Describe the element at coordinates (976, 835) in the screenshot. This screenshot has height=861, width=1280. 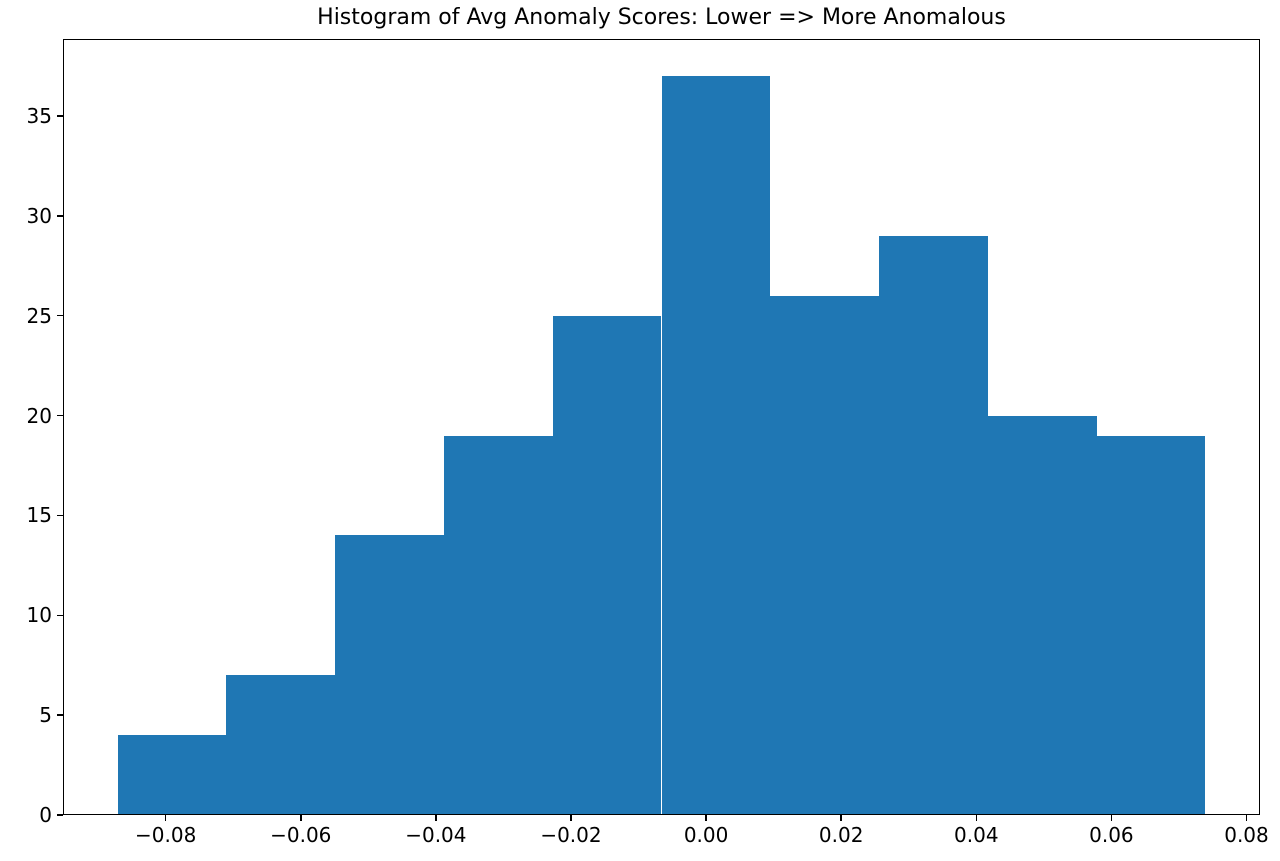
I see `x-tick-label: 0.04` at that location.